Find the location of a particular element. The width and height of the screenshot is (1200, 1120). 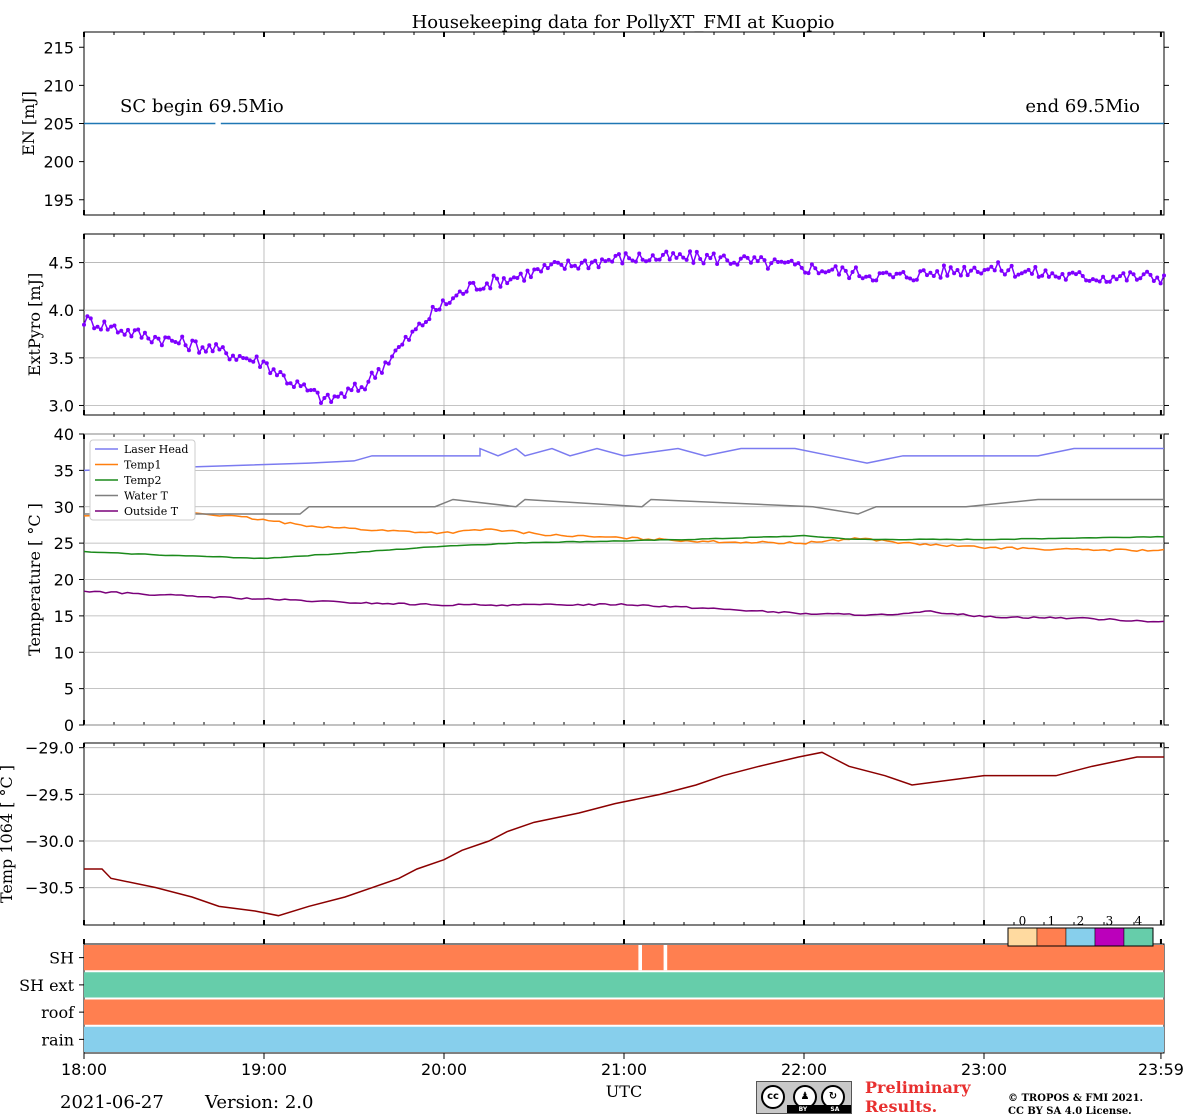

cc-sa-label: SA is located at coordinates (835, 1109).